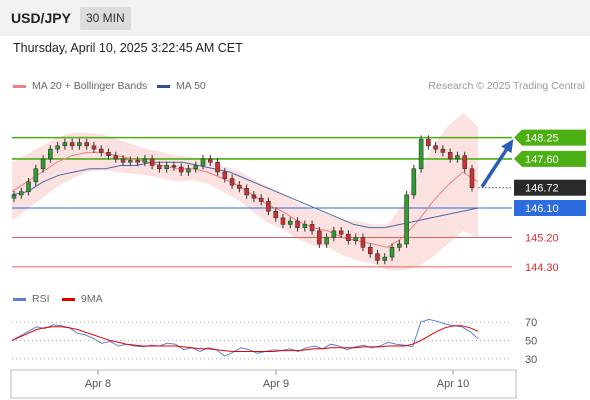  I want to click on legend-ma50: MA 50, so click(181, 86).